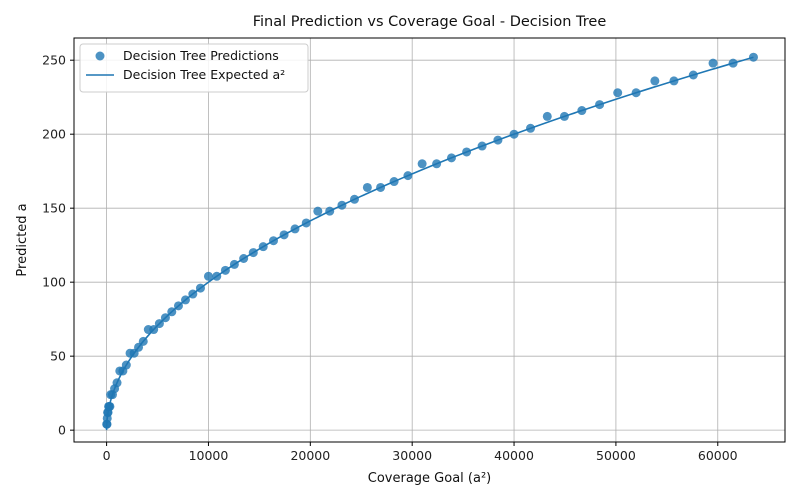 The width and height of the screenshot is (800, 500). What do you see at coordinates (107, 455) in the screenshot?
I see `x-tick-label: 0` at bounding box center [107, 455].